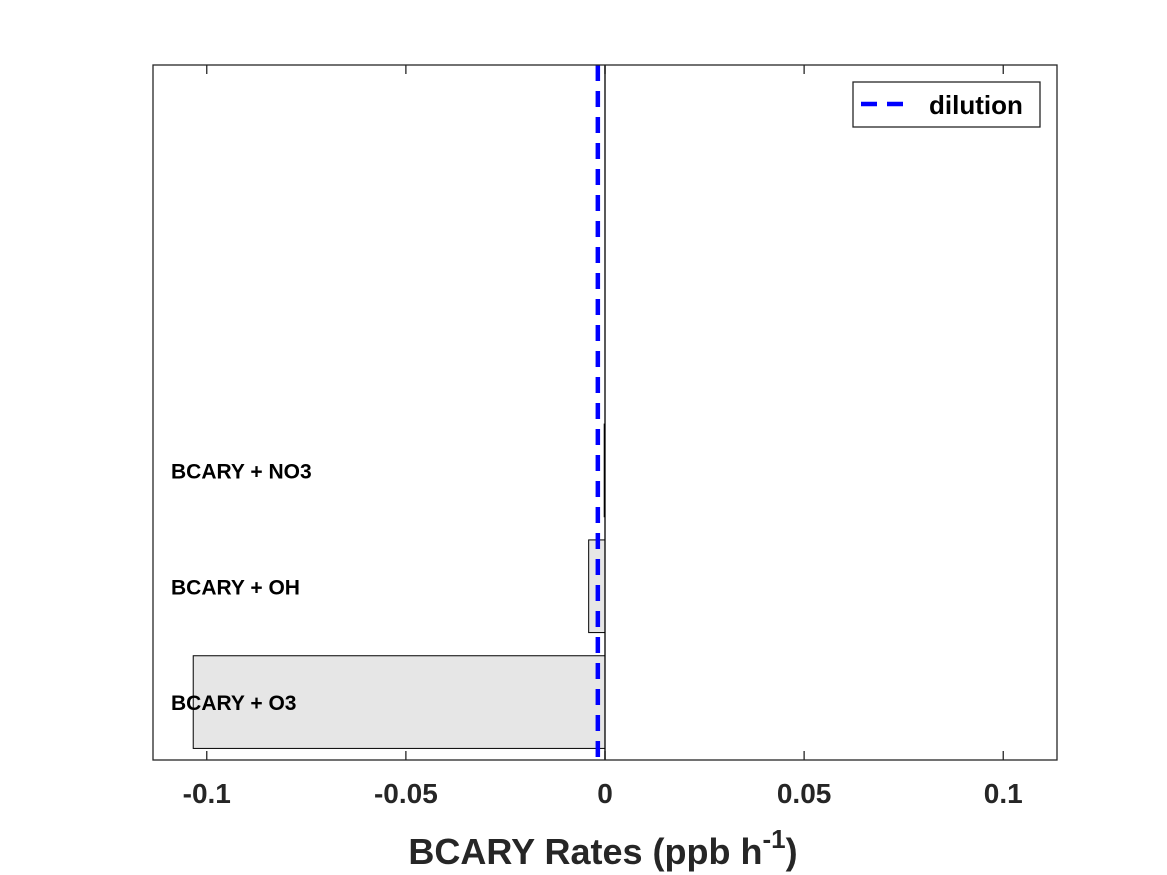 The height and width of the screenshot is (875, 1167). Describe the element at coordinates (976, 105) in the screenshot. I see `legend-dilution-label: dilution` at that location.